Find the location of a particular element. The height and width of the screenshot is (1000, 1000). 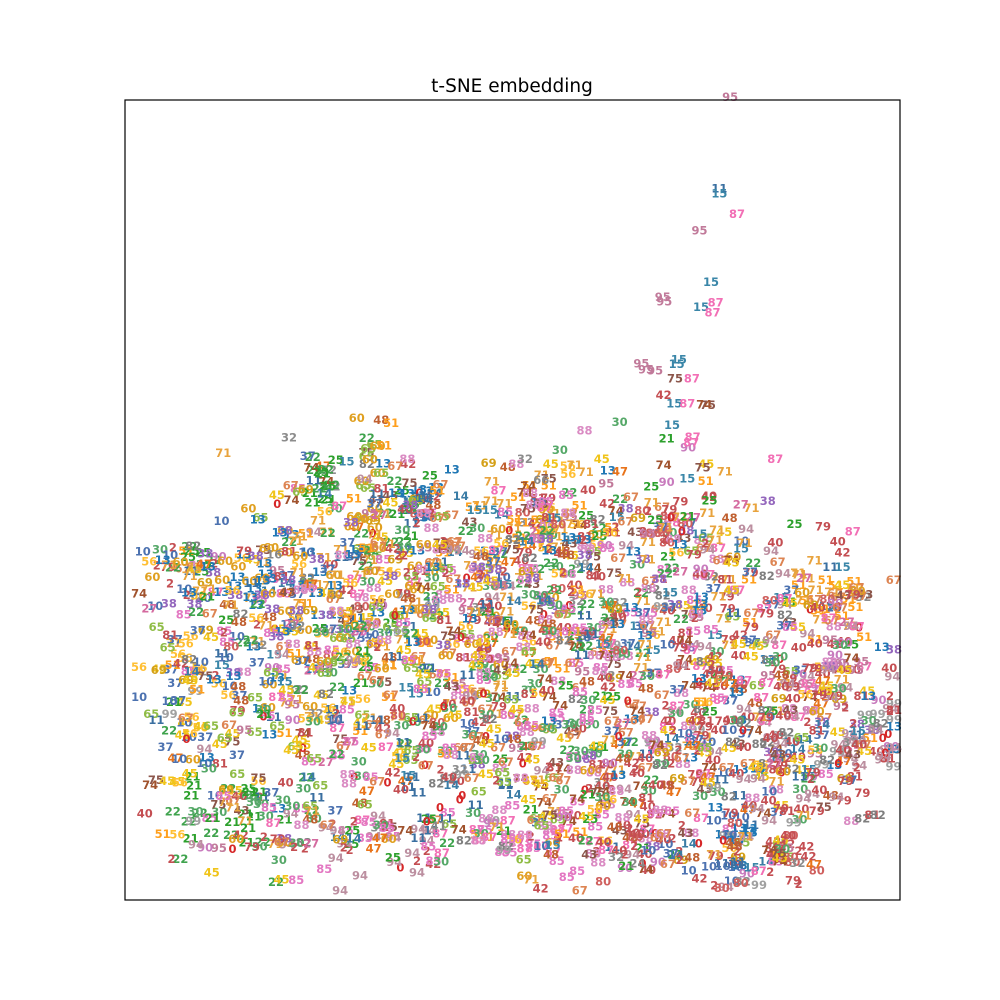

point-label: 21 is located at coordinates (667, 438).